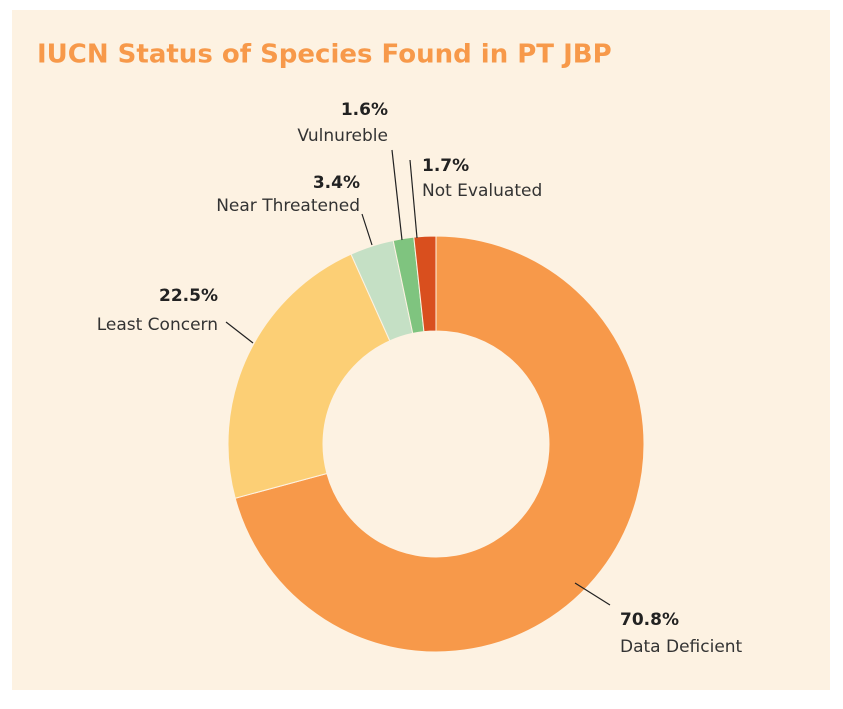 The width and height of the screenshot is (843, 709). What do you see at coordinates (445, 166) in the screenshot?
I see `value-label: 1.7%` at bounding box center [445, 166].